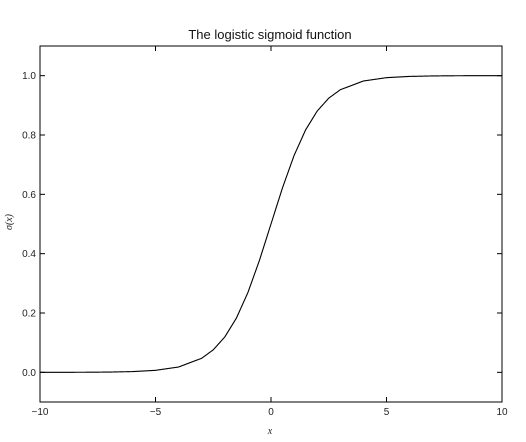 This screenshot has width=526, height=442. Describe the element at coordinates (29, 373) in the screenshot. I see `y-tick-label-0: 0.0` at that location.